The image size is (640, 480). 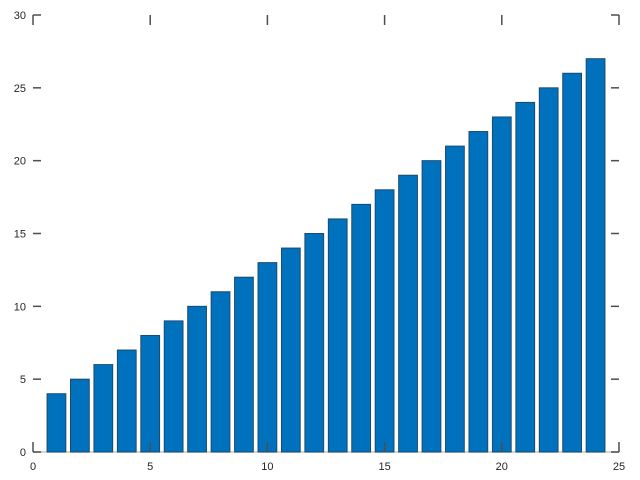 What do you see at coordinates (23, 453) in the screenshot?
I see `y-tick-label: 0` at bounding box center [23, 453].